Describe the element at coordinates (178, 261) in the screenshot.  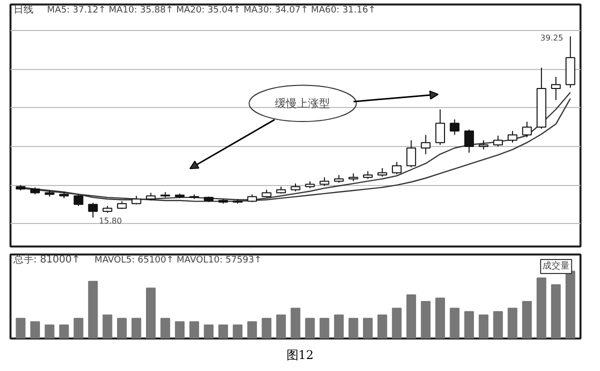
I see `chart-subtitle: MAVOL5: 65100↑ MAVOL10: 57593↑` at that location.